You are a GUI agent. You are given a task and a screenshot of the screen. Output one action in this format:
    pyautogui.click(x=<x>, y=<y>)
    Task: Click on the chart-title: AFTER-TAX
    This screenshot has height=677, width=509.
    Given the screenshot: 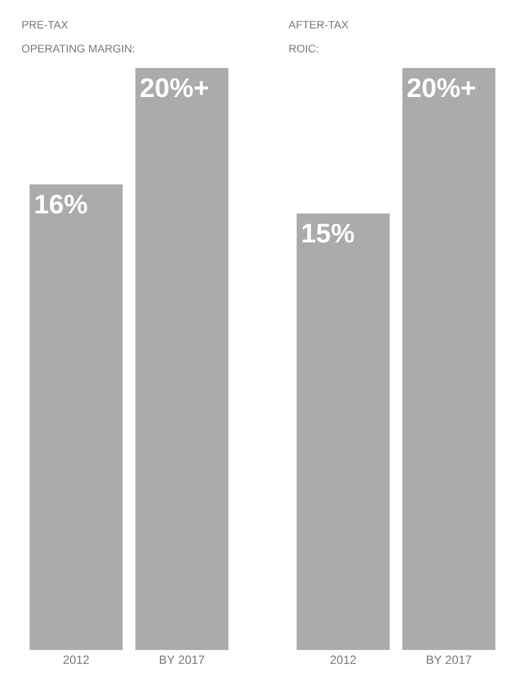 What is the action you would take?
    pyautogui.click(x=318, y=24)
    